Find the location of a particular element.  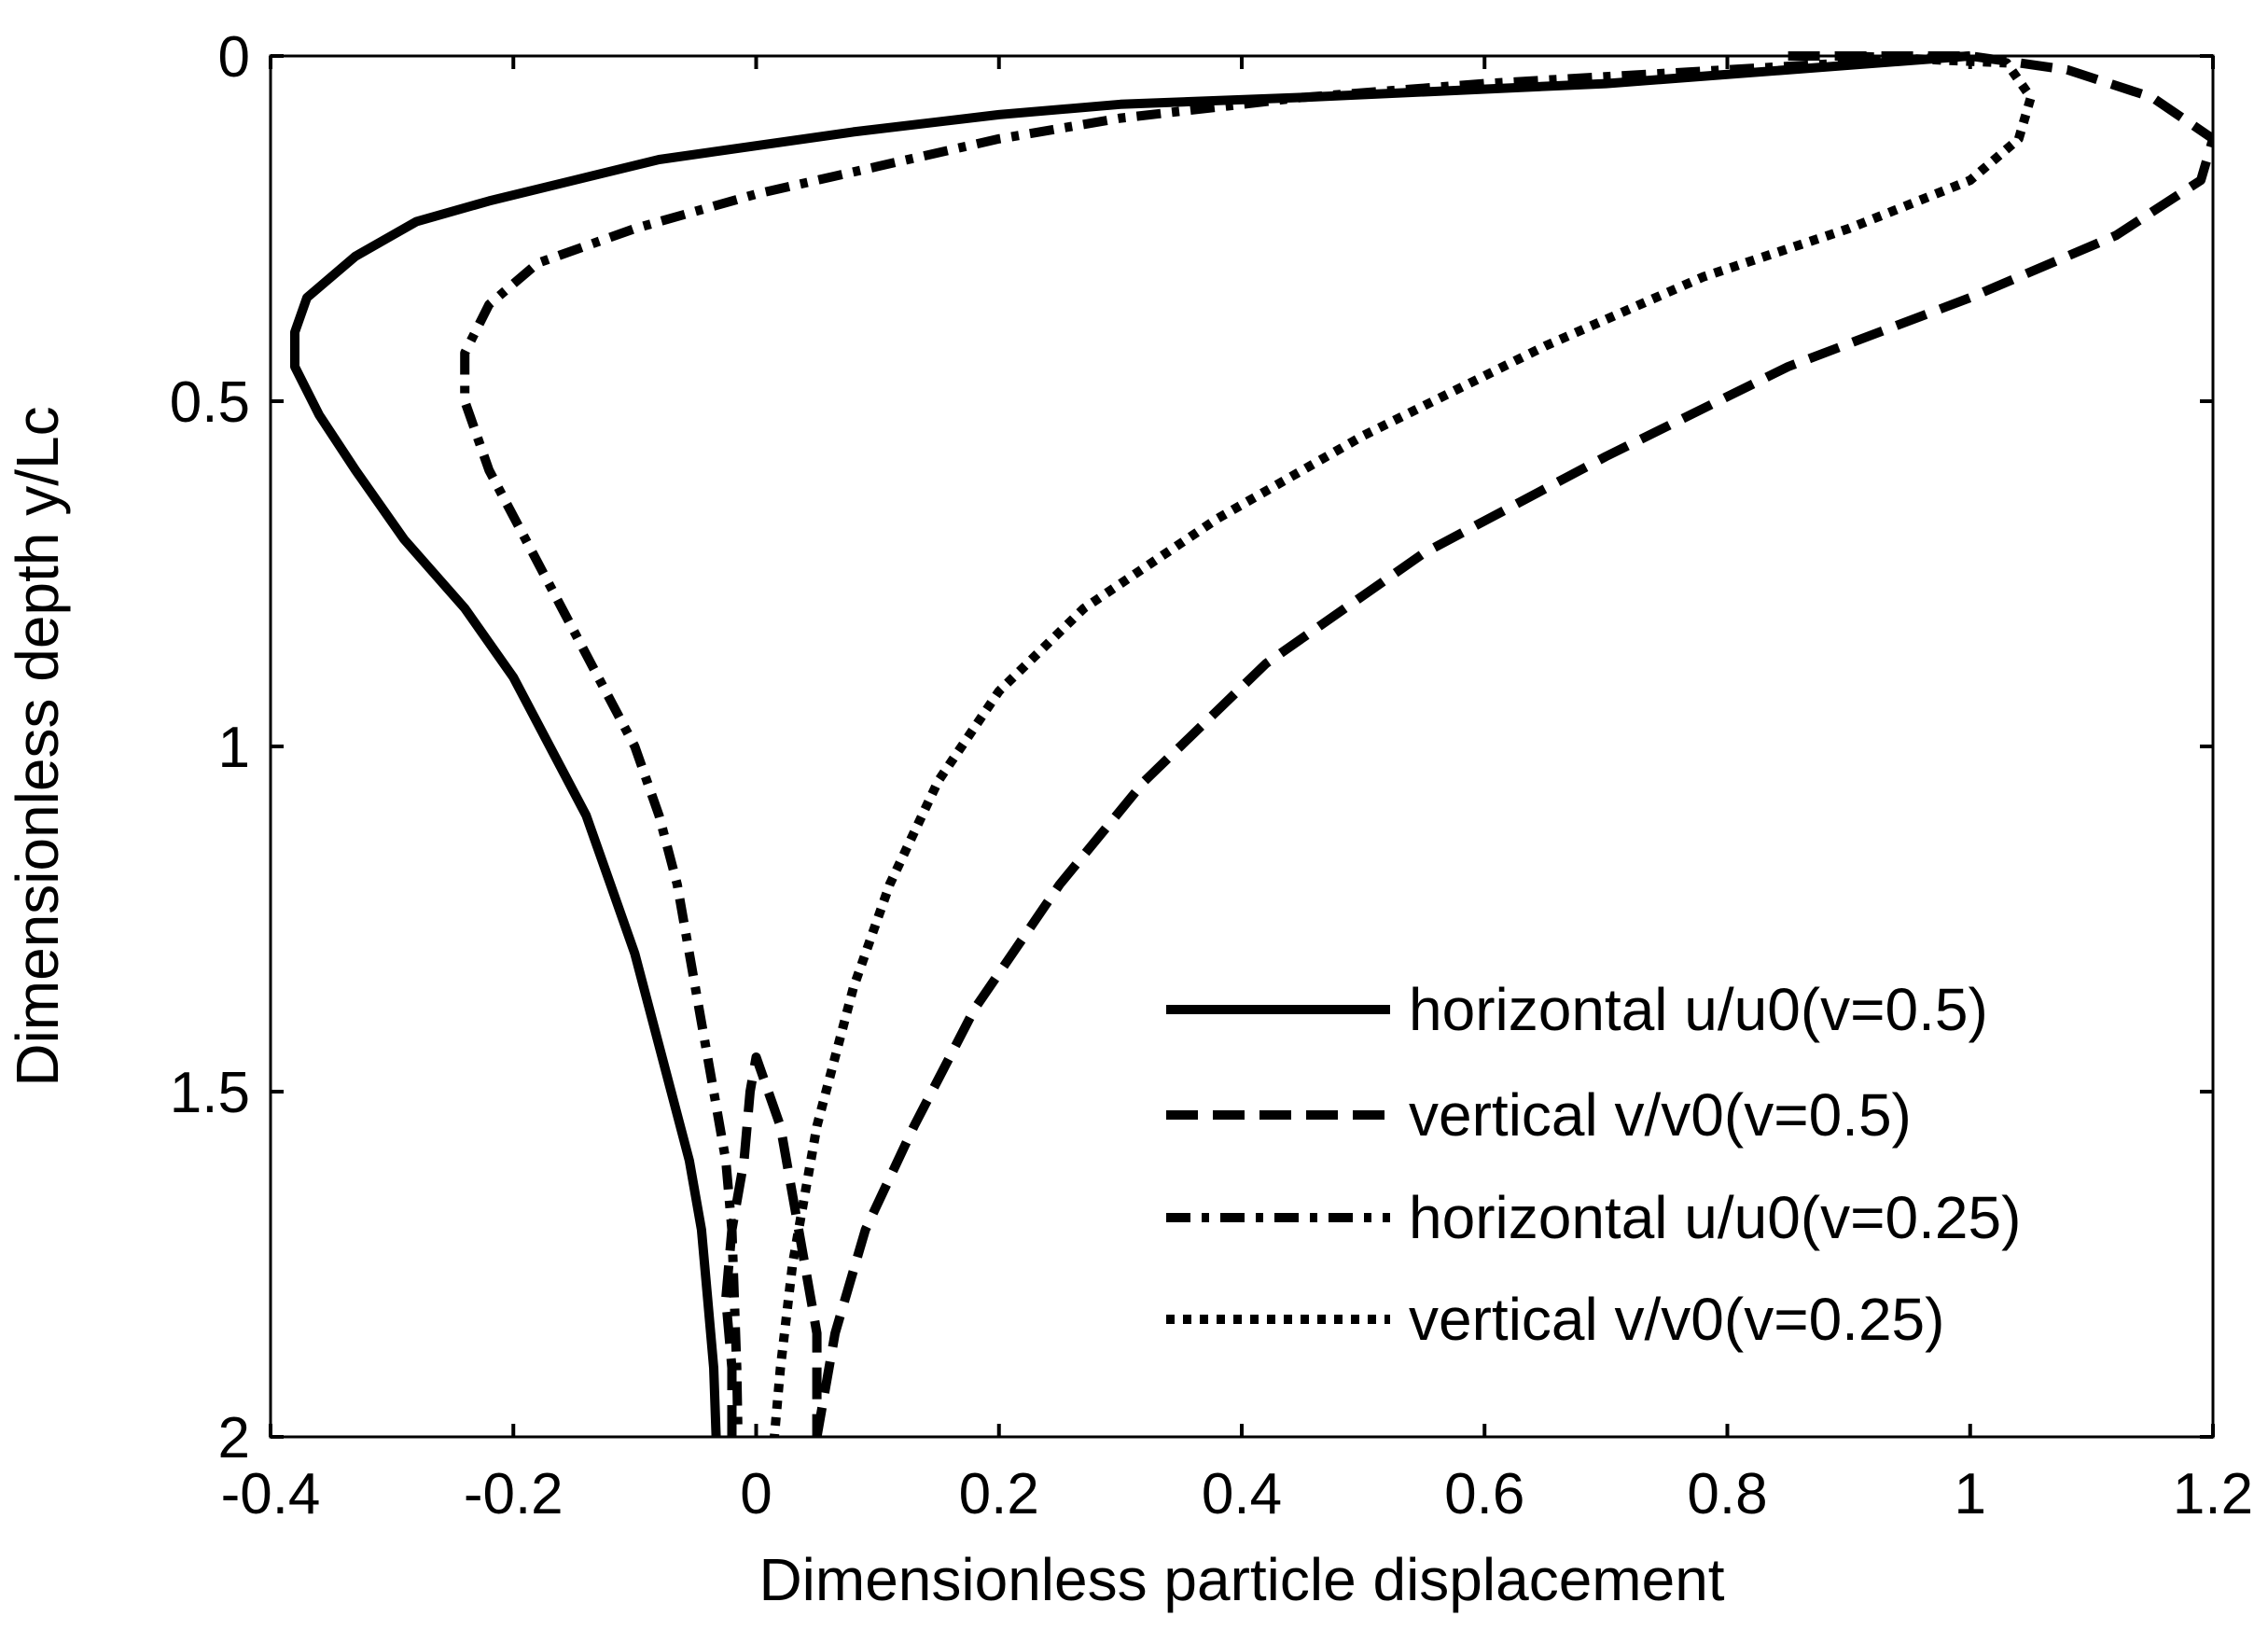

y-axis-label: Dimensionless depth y/Lc is located at coordinates (37, 746).